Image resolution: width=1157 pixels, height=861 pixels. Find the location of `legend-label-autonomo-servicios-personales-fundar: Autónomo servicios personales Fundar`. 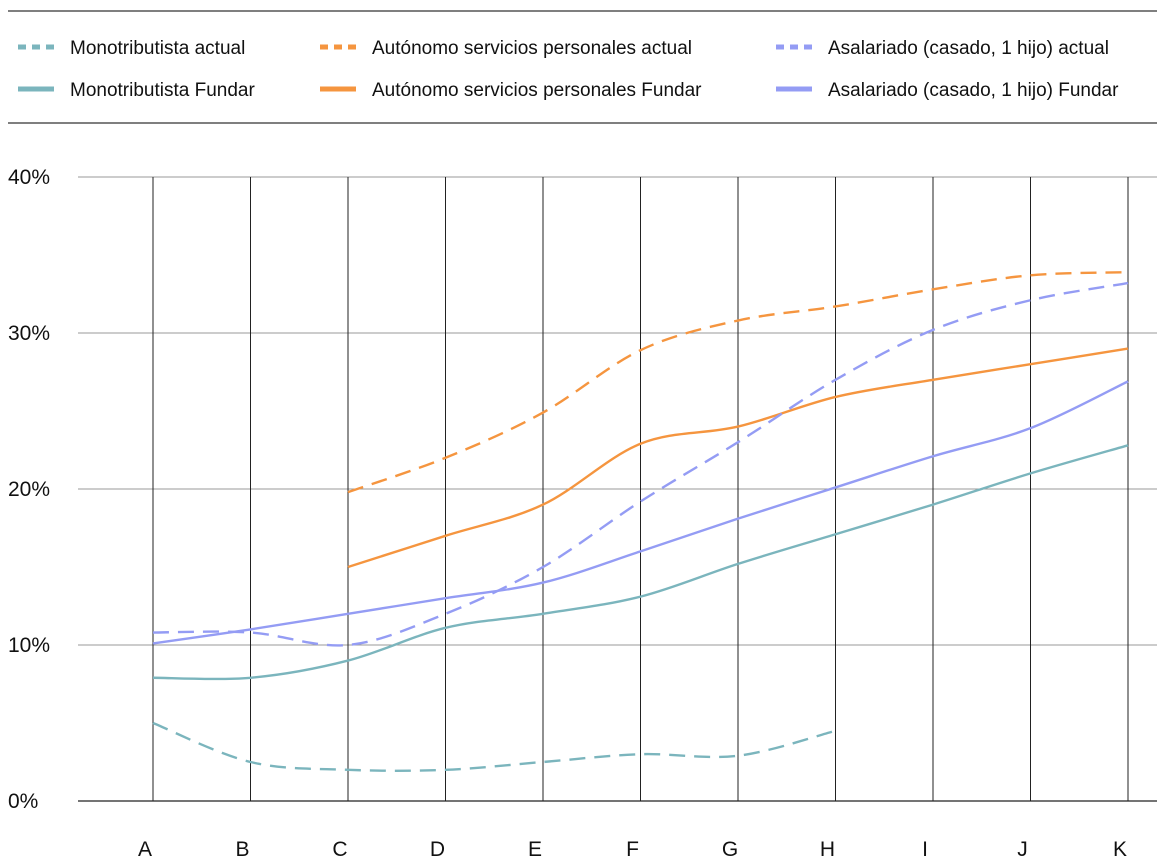

legend-label-autonomo-servicios-personales-fundar: Autónomo servicios personales Fundar is located at coordinates (537, 90).